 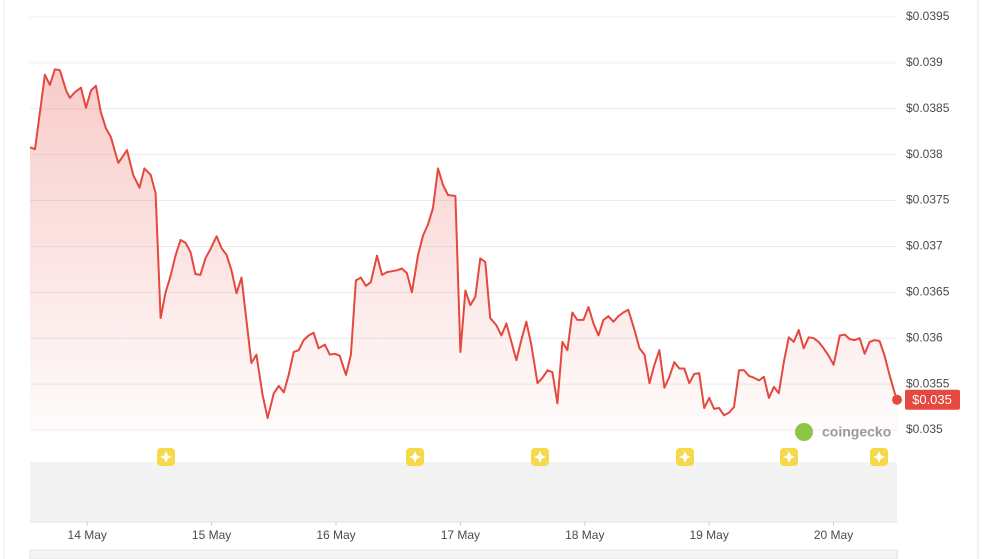 What do you see at coordinates (833, 535) in the screenshot?
I see `x-tick-label: 20 May` at bounding box center [833, 535].